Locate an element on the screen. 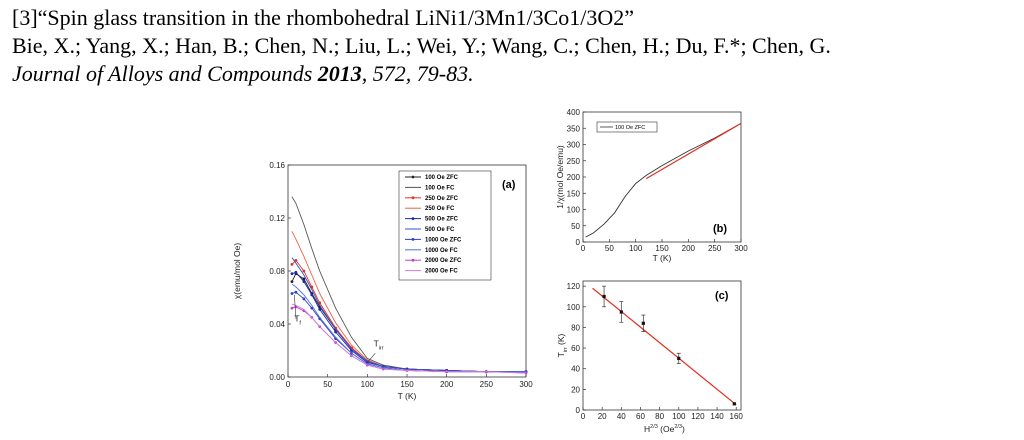 This screenshot has width=1024, height=440. x-axis-label: H2/3 (Oe2/3) is located at coordinates (664, 429).